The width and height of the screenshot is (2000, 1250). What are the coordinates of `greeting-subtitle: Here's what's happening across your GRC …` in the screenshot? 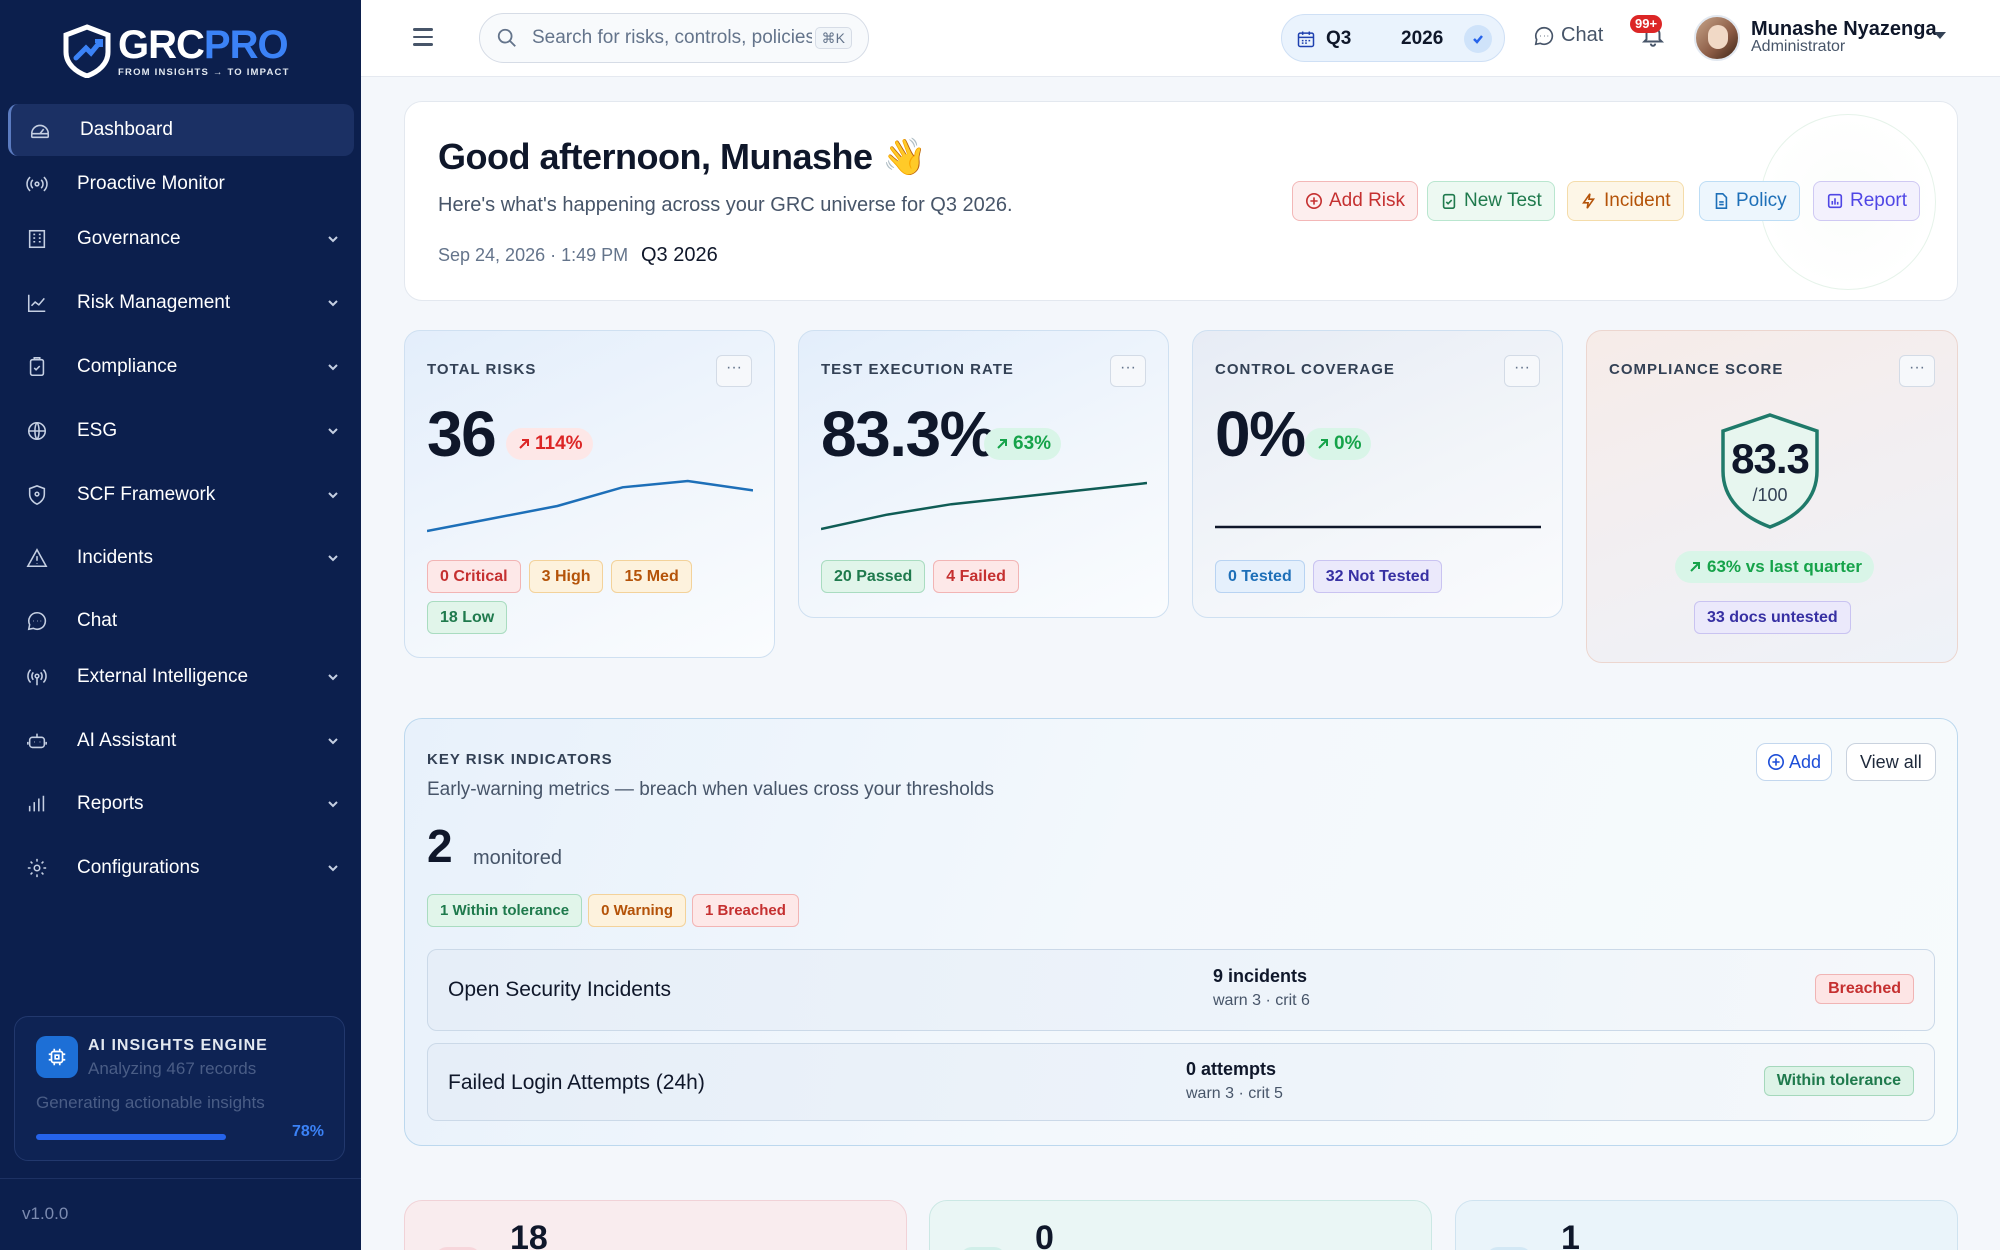 It's located at (725, 205).